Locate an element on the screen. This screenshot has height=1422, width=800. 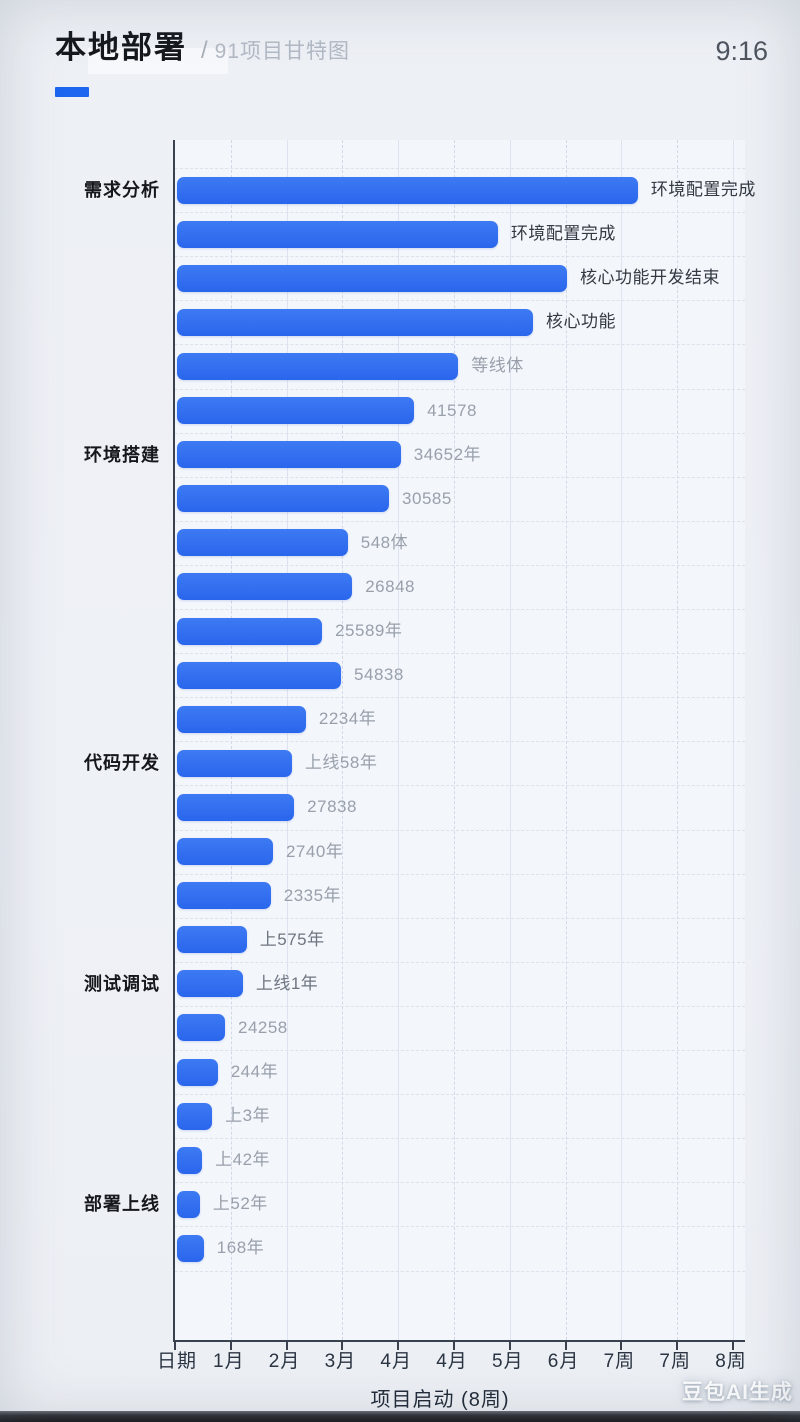
bar-label: 34652年 is located at coordinates (447, 454).